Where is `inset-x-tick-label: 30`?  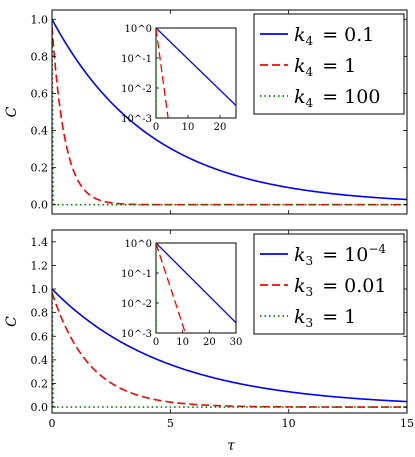
inset-x-tick-label: 30 is located at coordinates (236, 342).